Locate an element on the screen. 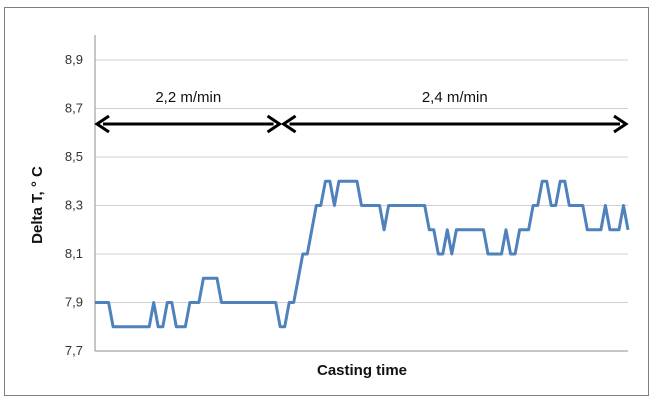 The width and height of the screenshot is (655, 398). y-axis-title: Delta T, ° C is located at coordinates (37, 205).